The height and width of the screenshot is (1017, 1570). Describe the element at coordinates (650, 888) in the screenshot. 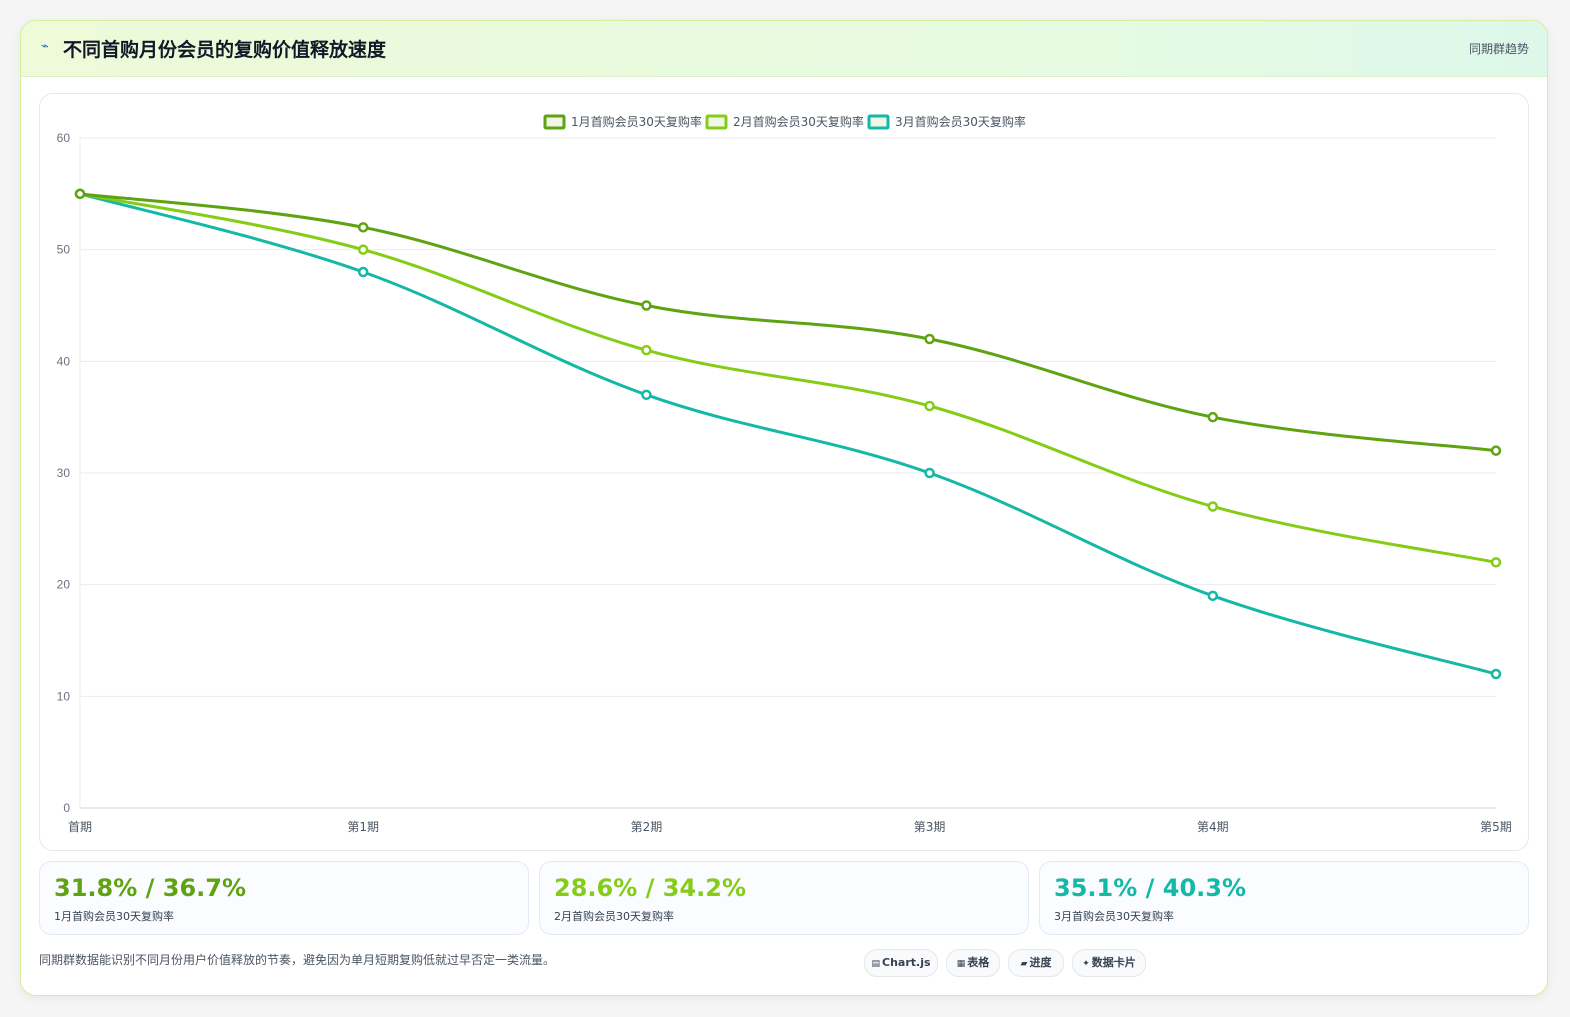

I see `stat-value: 28.6% / 34.2%` at that location.